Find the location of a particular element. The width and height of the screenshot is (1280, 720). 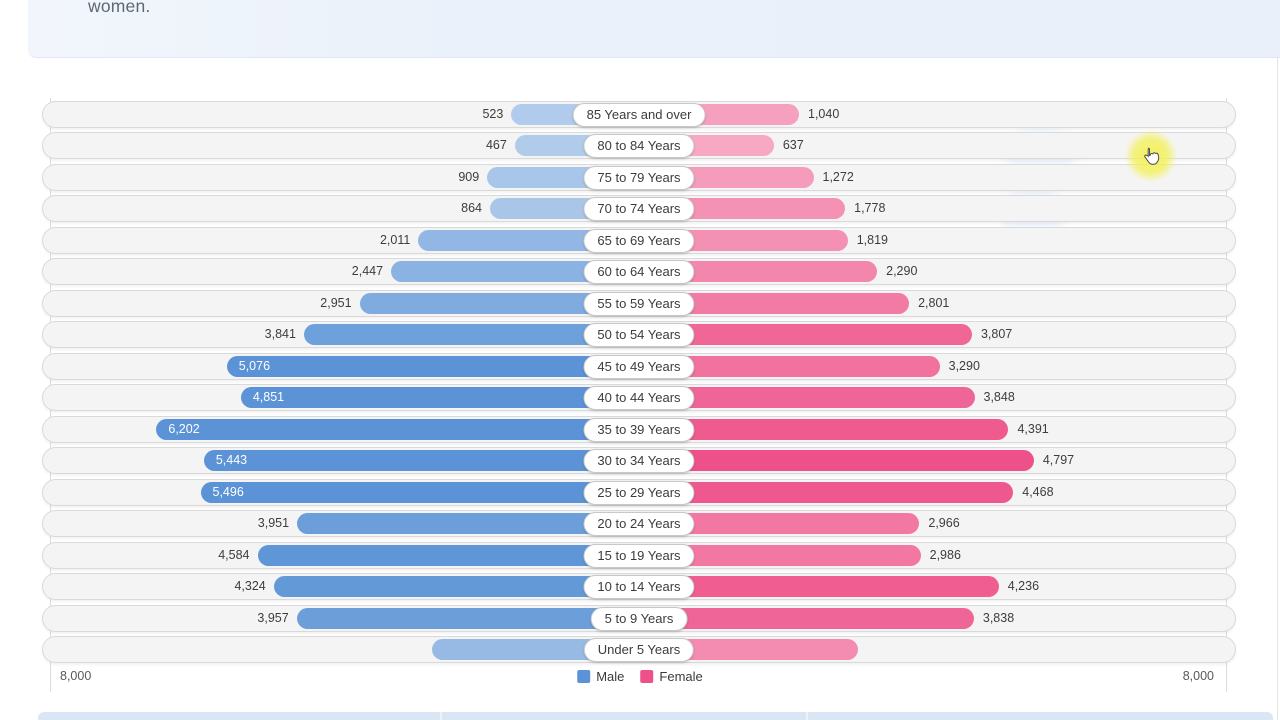

female-value-label: 1,778 is located at coordinates (870, 208).